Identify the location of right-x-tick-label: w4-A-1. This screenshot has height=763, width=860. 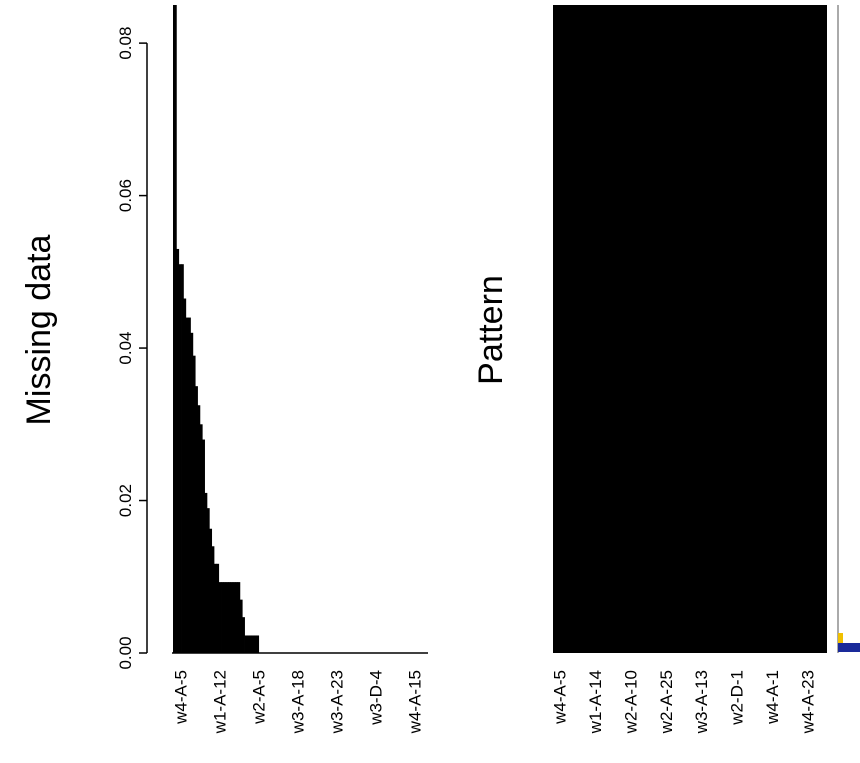
(772, 697).